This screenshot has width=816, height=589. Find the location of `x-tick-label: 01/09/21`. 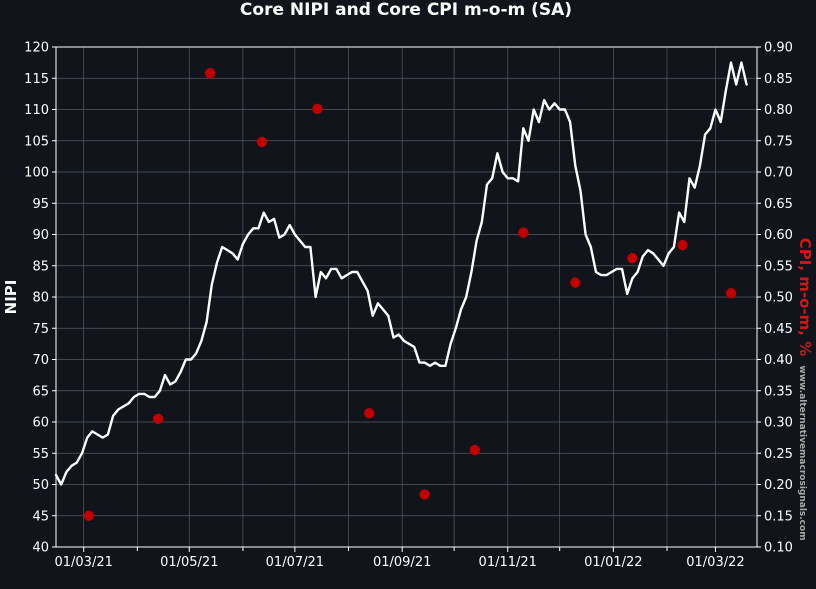

x-tick-label: 01/09/21 is located at coordinates (402, 562).